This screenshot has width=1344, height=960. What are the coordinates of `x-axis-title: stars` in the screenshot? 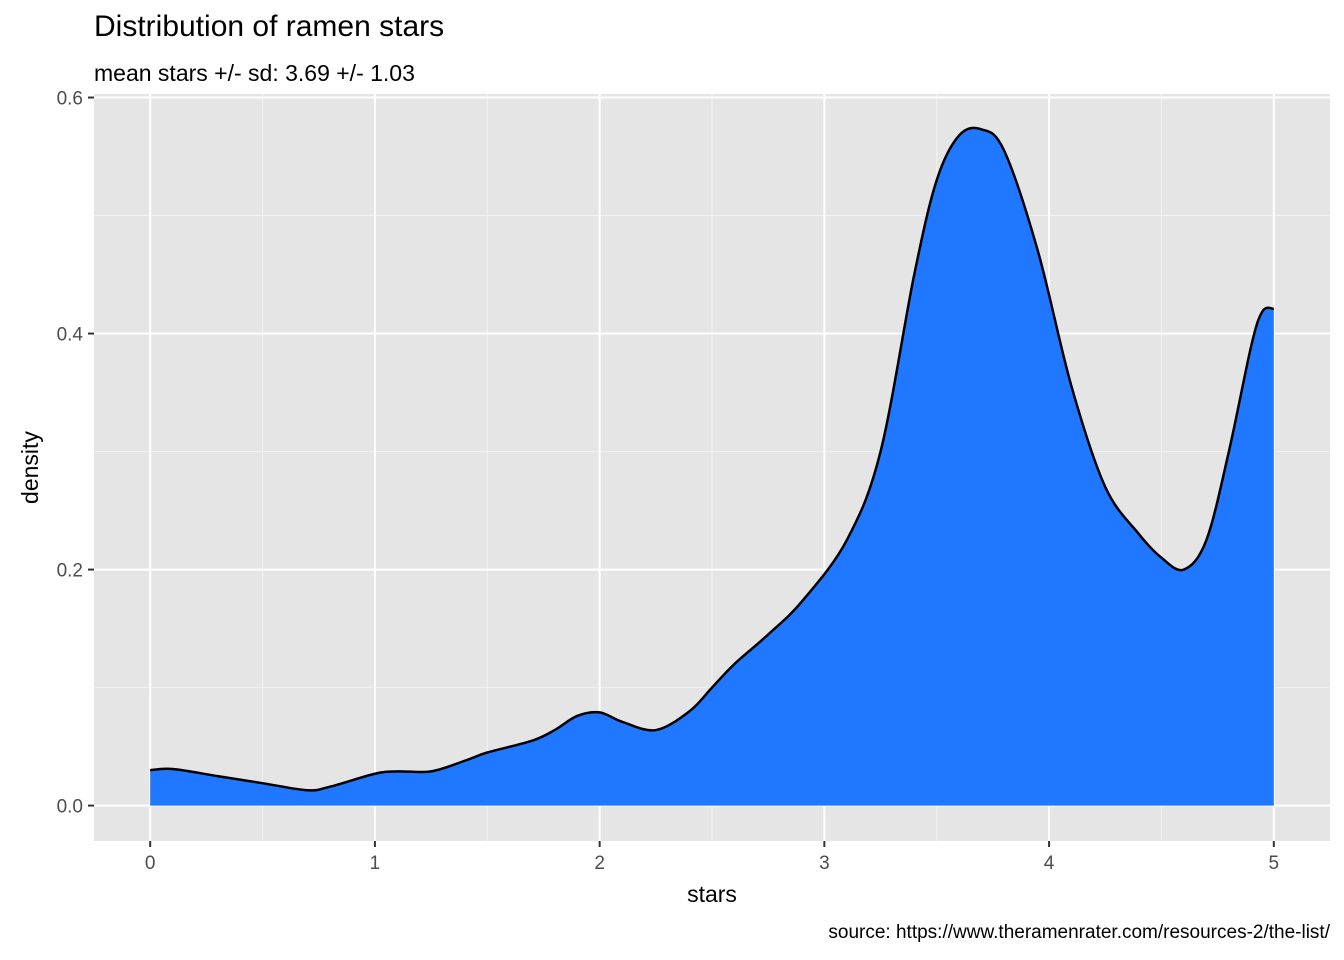 It's located at (712, 894).